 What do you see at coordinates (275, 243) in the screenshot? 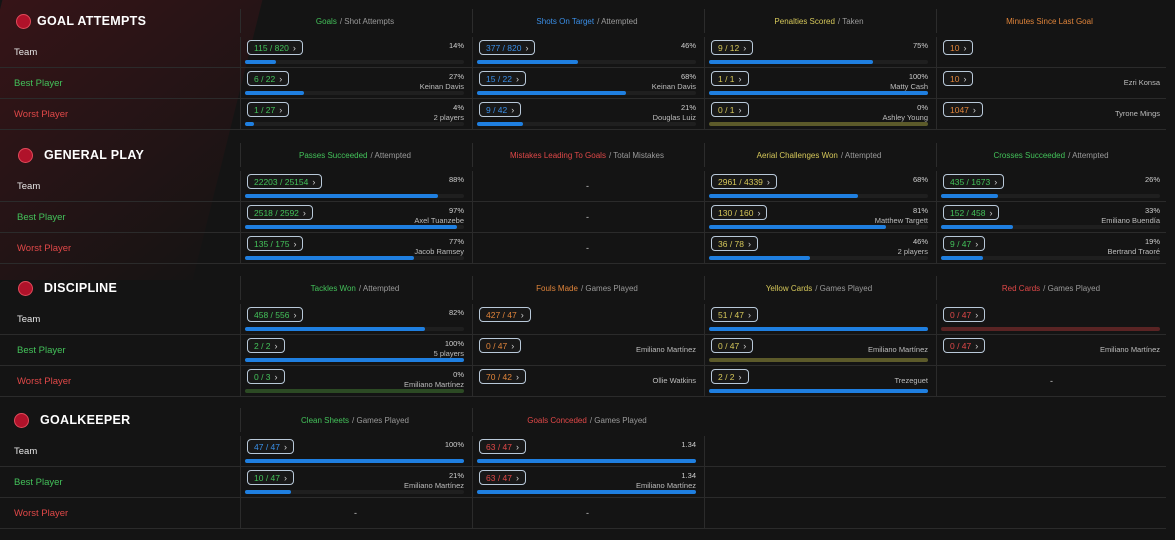
I see `stat-value-button: 135 / 175 ›` at bounding box center [275, 243].